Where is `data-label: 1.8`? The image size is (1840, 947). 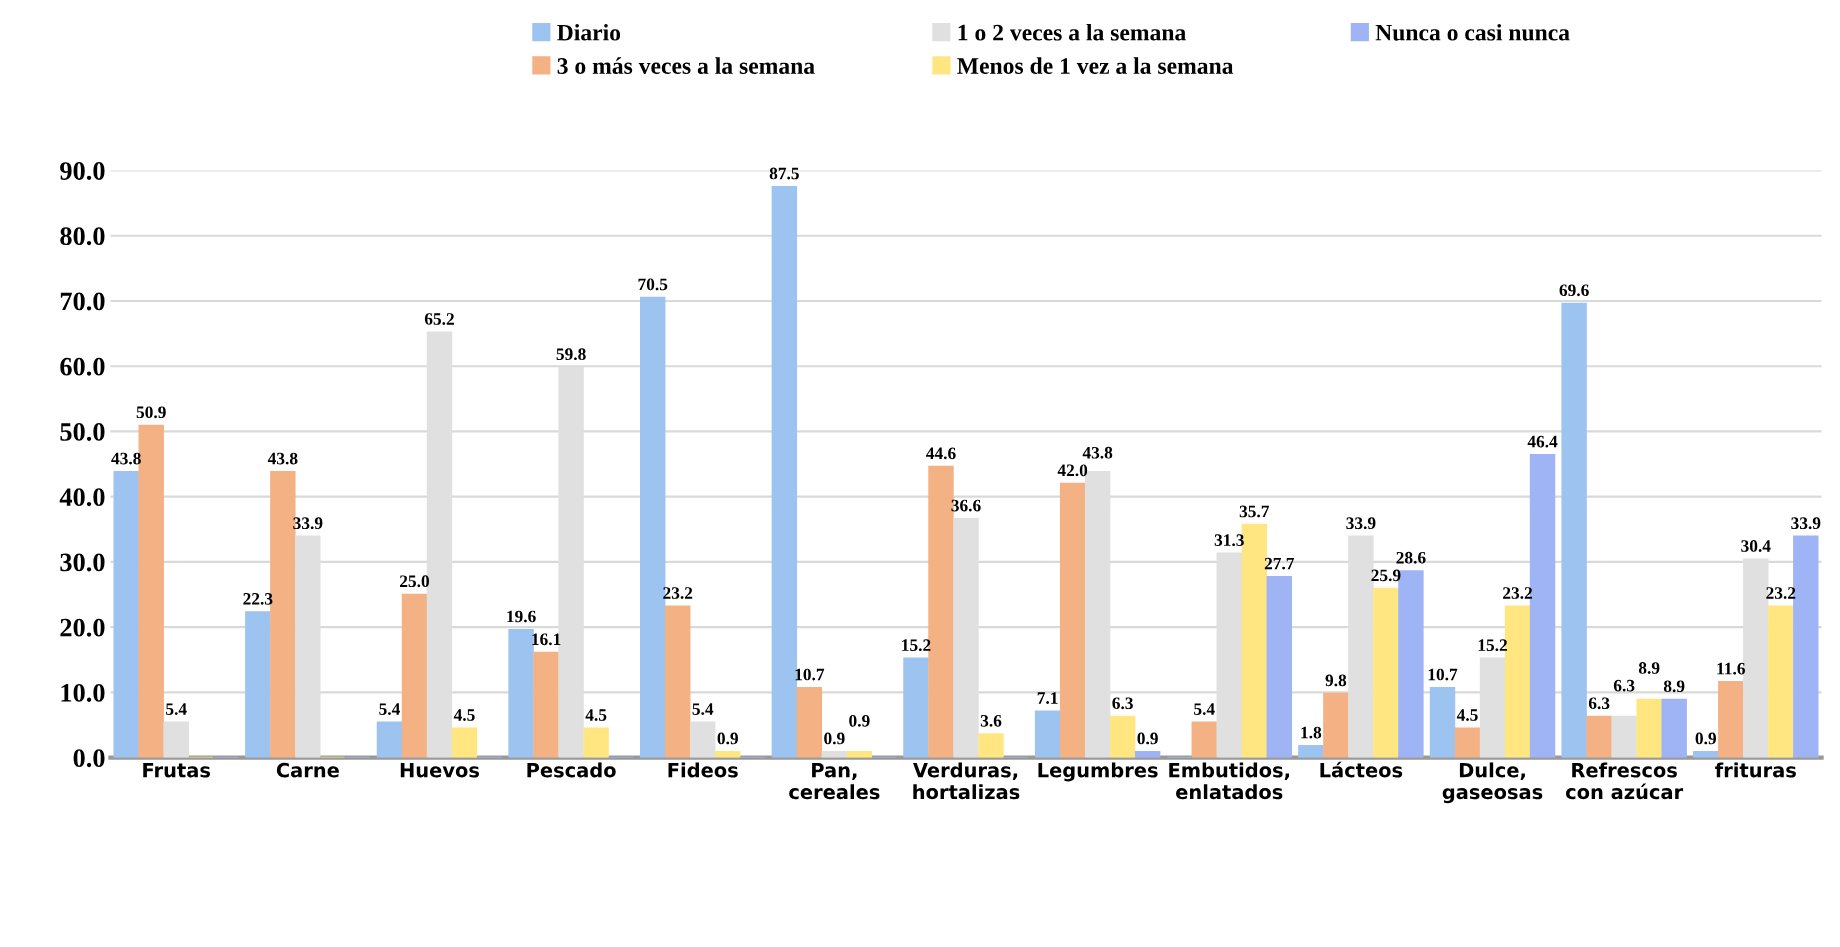
data-label: 1.8 is located at coordinates (1311, 732).